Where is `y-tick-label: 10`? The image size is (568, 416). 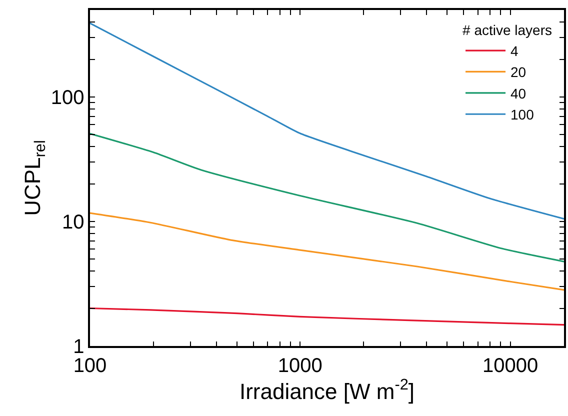 y-tick-label: 10 is located at coordinates (73, 223).